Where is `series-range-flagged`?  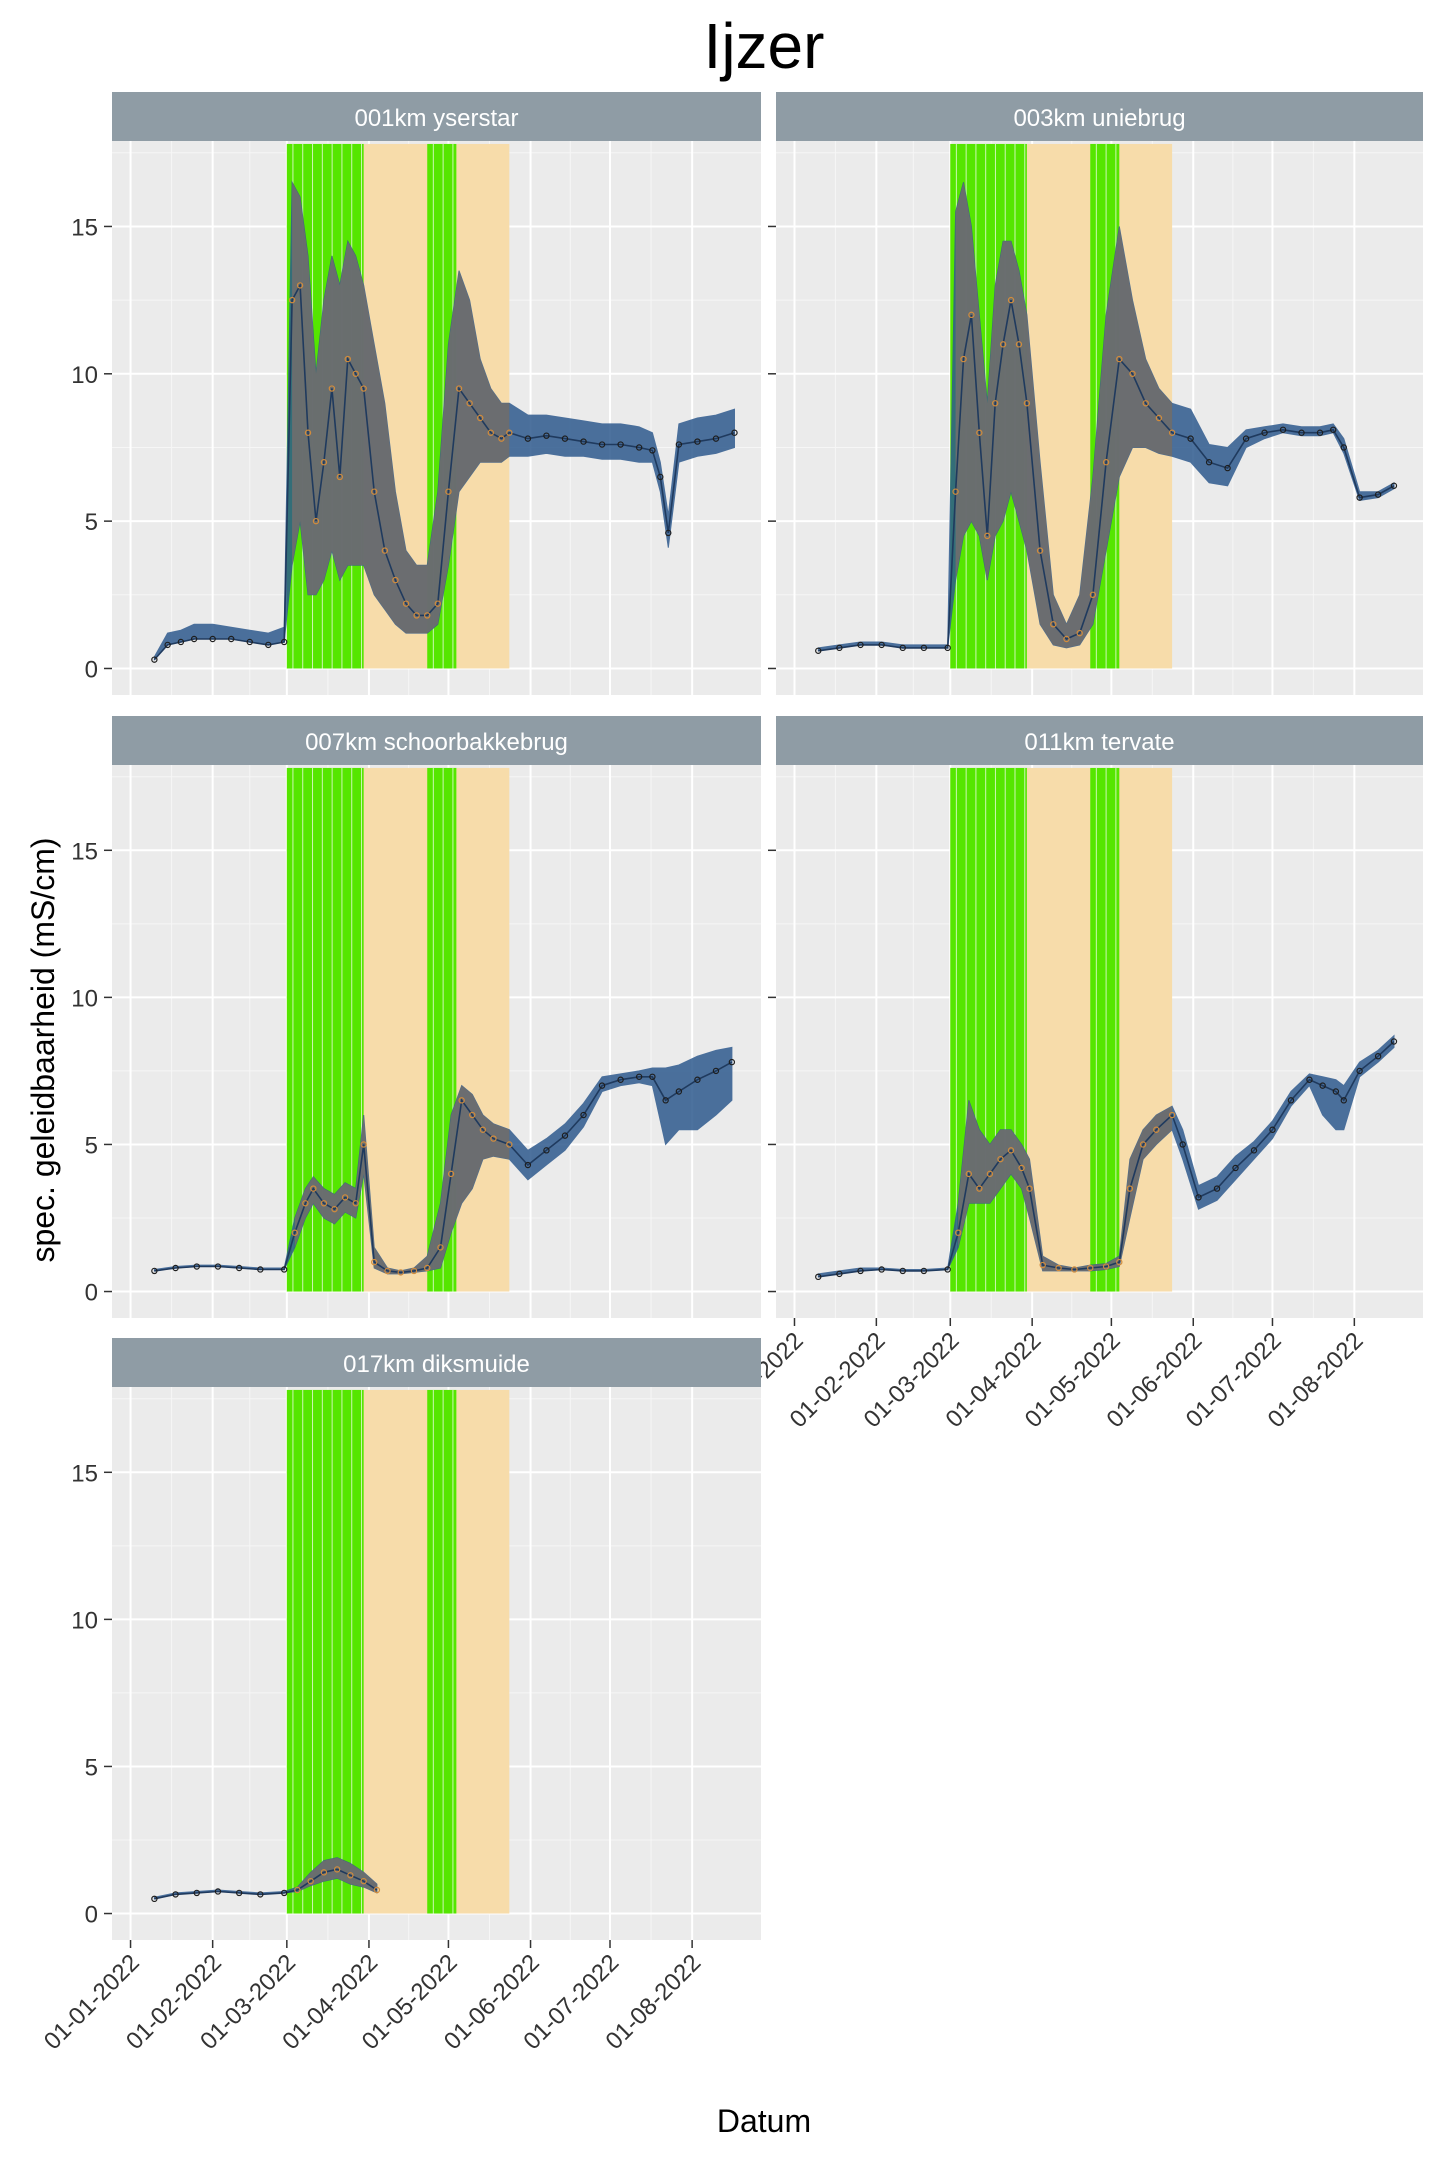 series-range-flagged is located at coordinates (402, 1179).